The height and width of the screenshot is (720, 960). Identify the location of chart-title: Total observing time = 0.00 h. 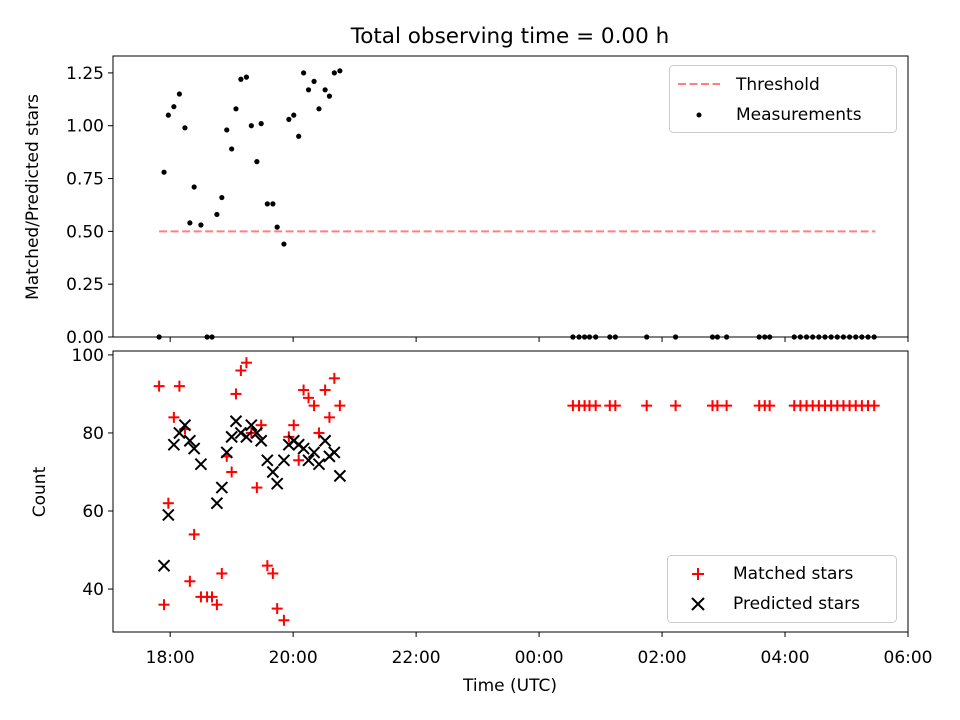
(510, 36).